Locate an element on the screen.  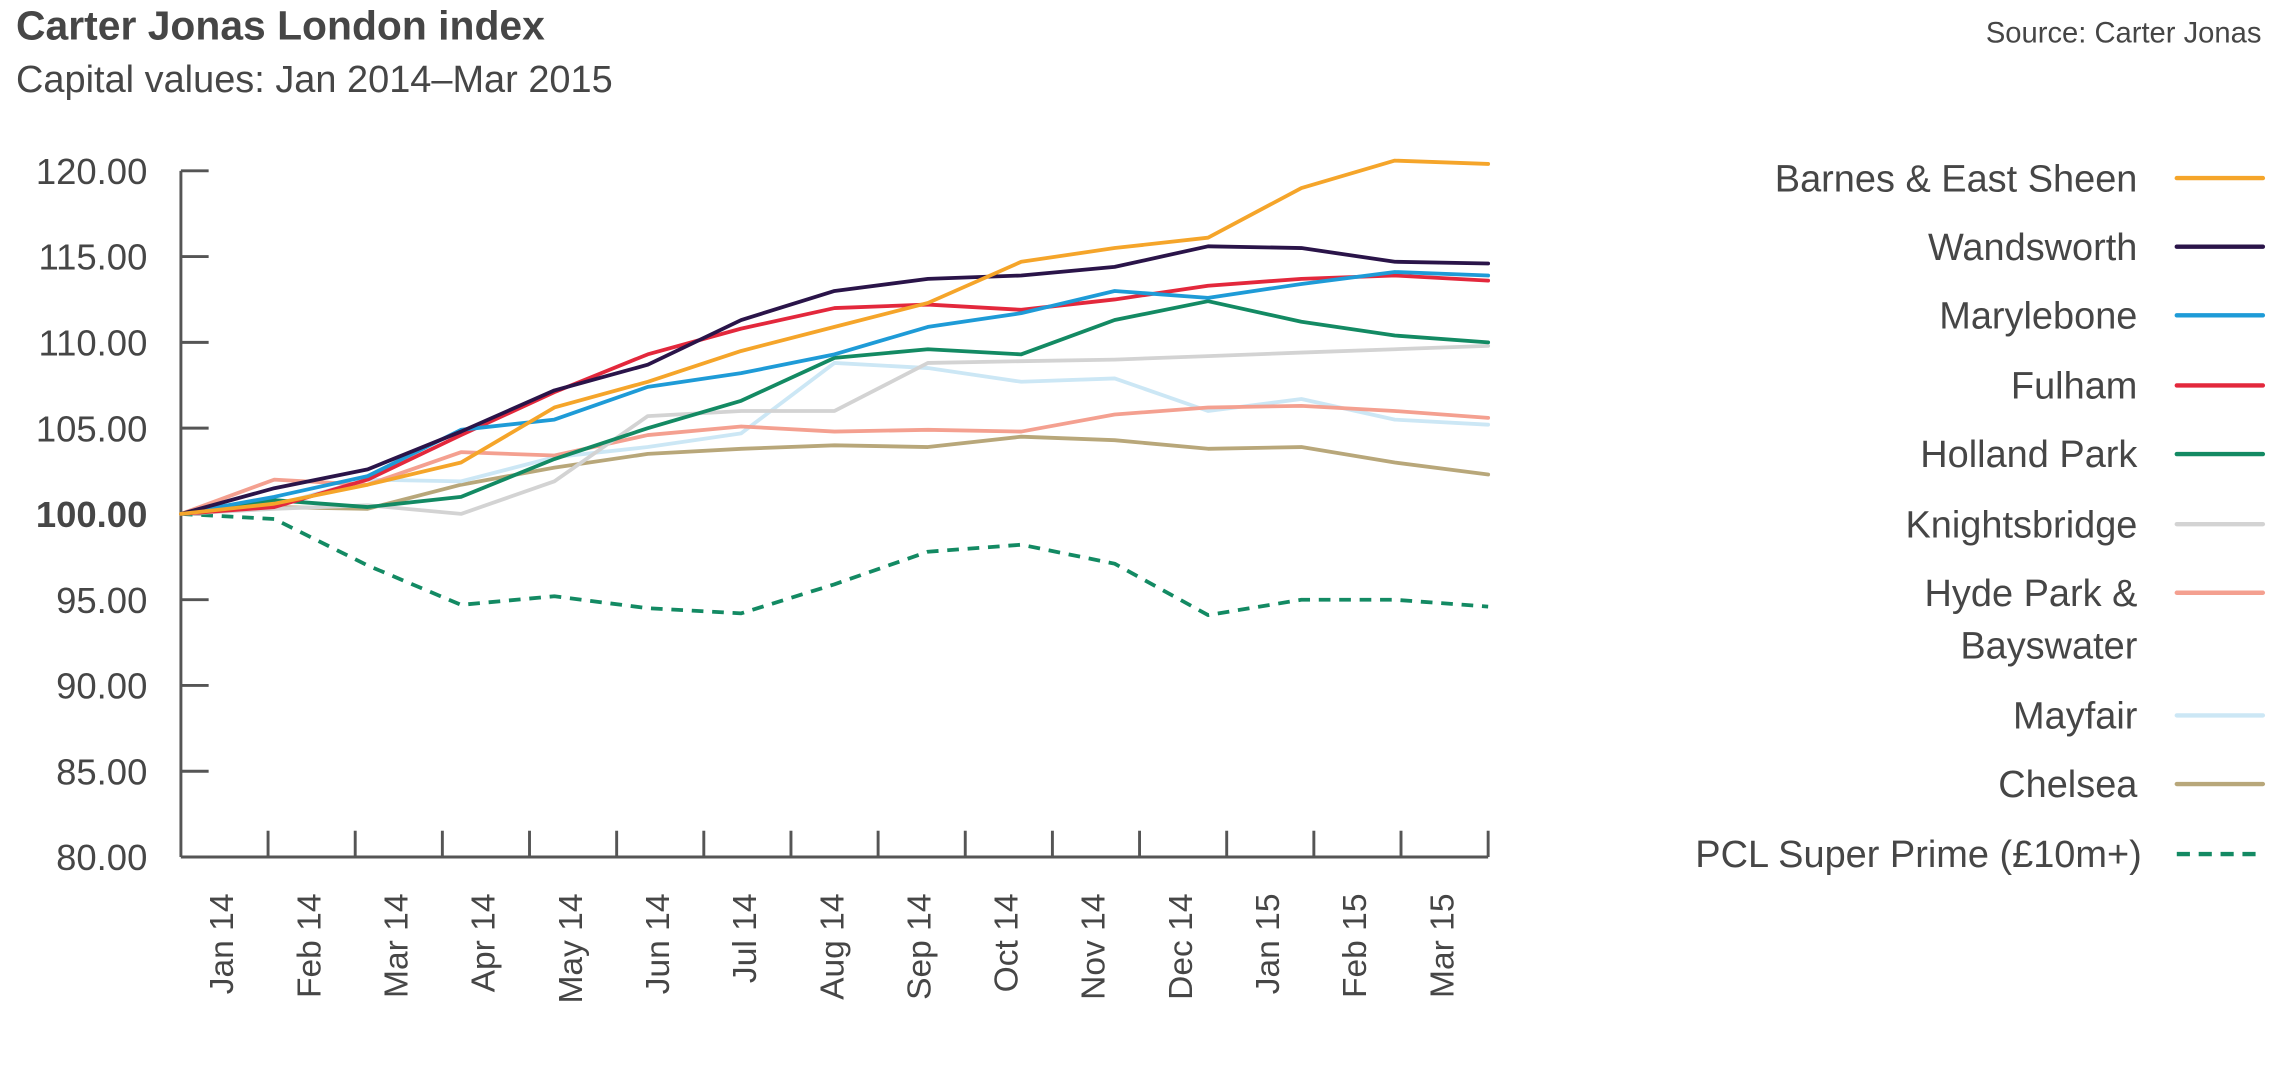
series-line-mayfair is located at coordinates (835, 438).